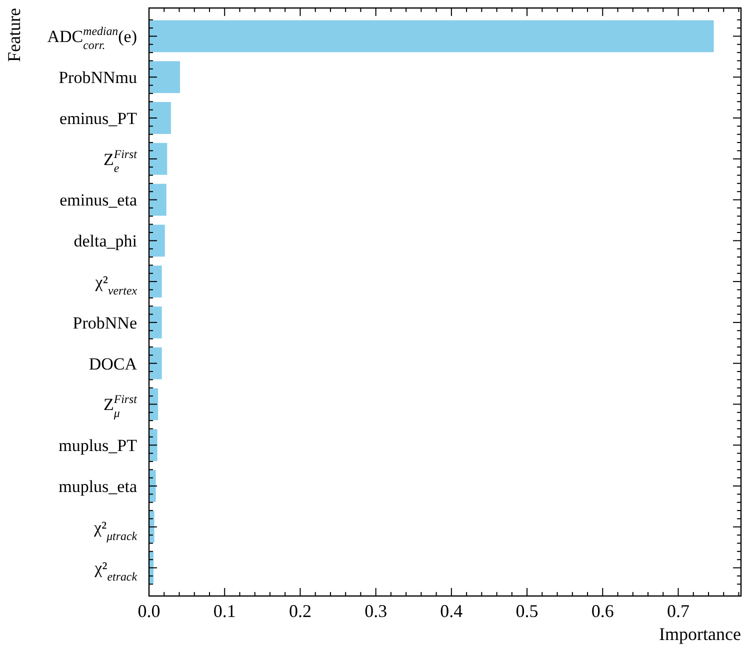 The height and width of the screenshot is (648, 746). What do you see at coordinates (98, 446) in the screenshot?
I see `y-tick-label: muplus_PT` at bounding box center [98, 446].